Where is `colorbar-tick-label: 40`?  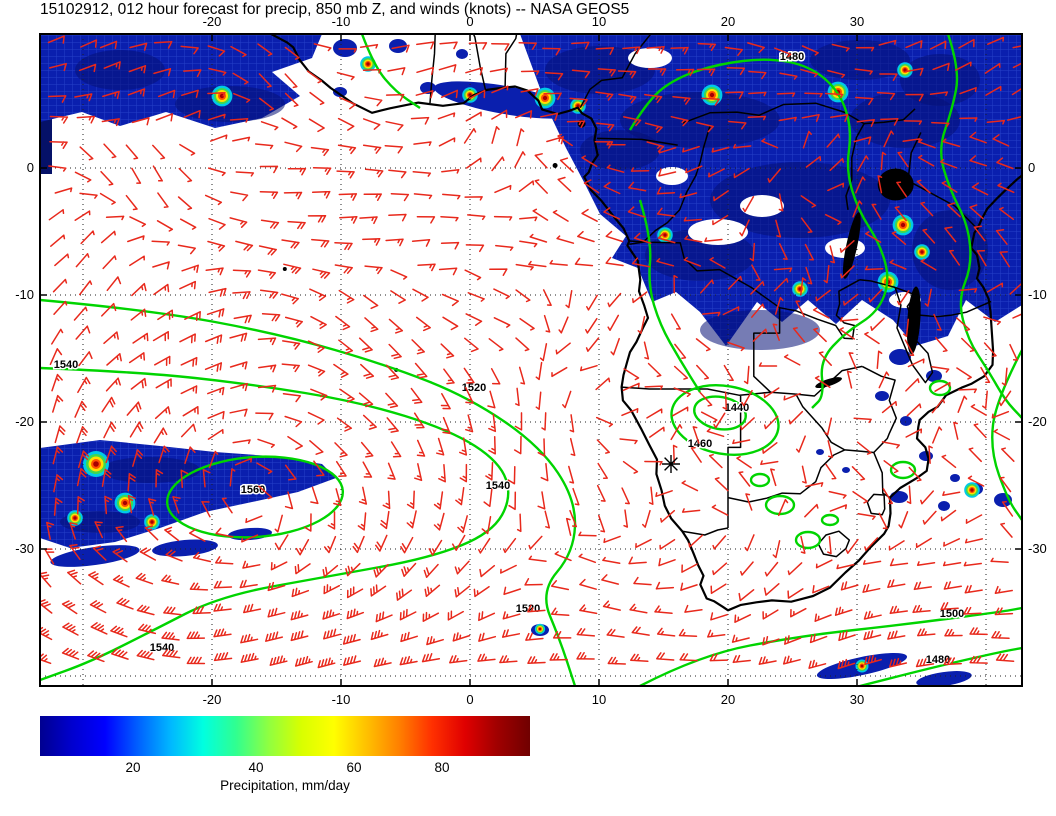
colorbar-tick-label: 40 is located at coordinates (255, 767).